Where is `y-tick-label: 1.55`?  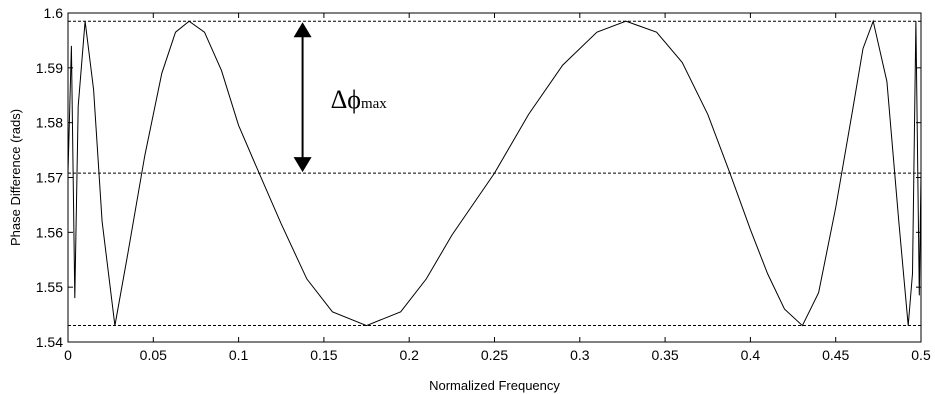
y-tick-label: 1.55 is located at coordinates (49, 287).